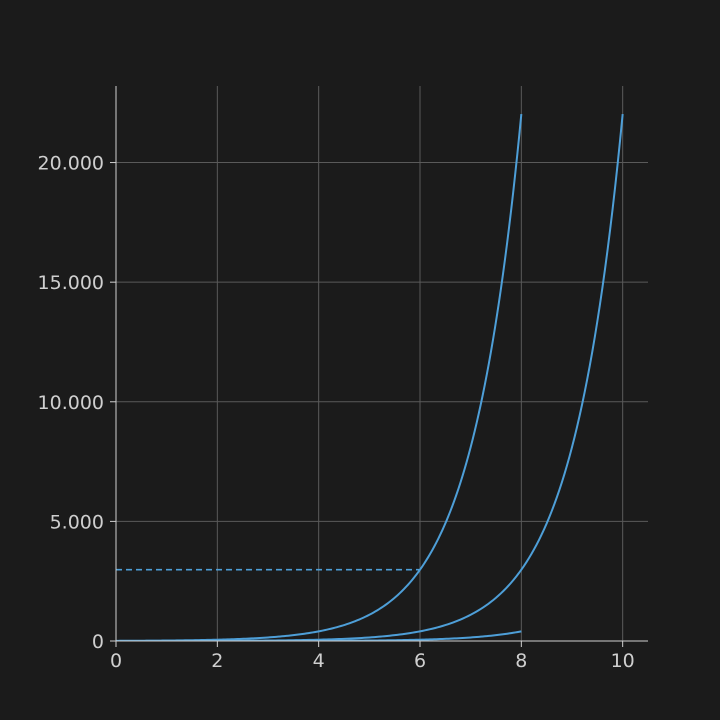 The width and height of the screenshot is (720, 720). What do you see at coordinates (71, 164) in the screenshot?
I see `y-tick-label: 20.000` at bounding box center [71, 164].